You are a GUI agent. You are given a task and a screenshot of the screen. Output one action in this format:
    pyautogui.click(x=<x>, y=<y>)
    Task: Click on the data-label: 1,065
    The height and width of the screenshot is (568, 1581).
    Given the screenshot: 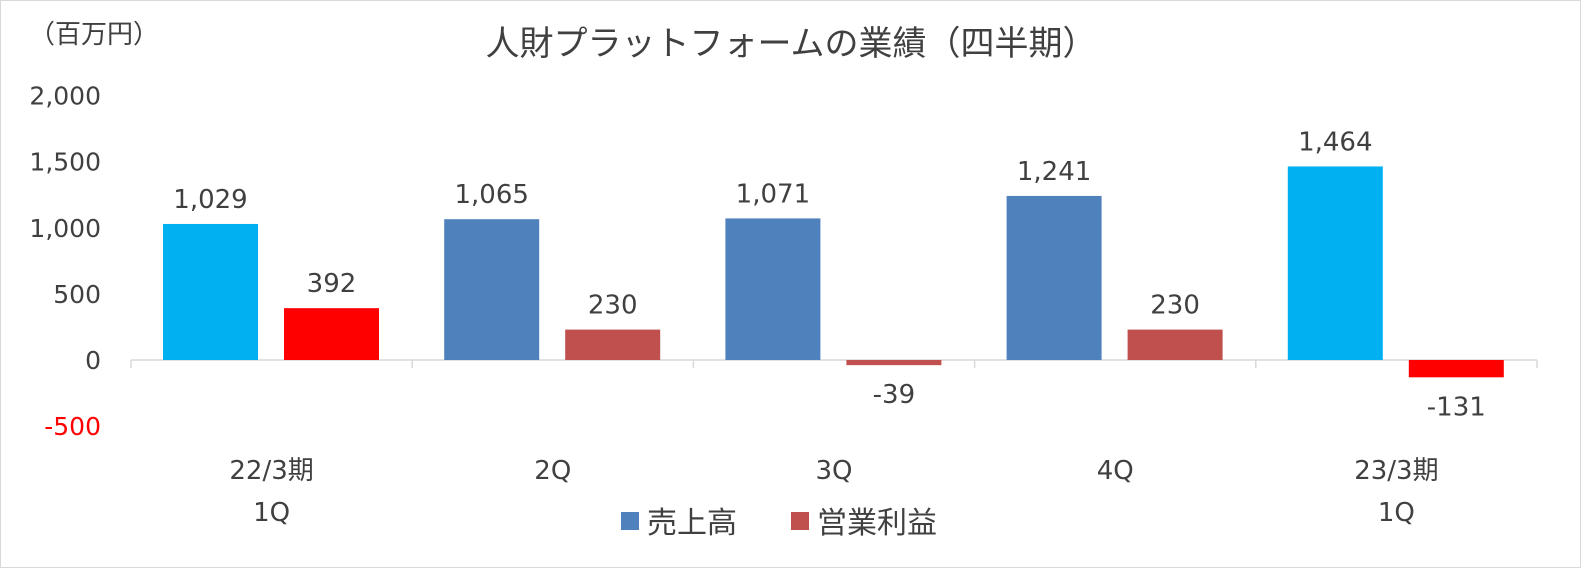 What is the action you would take?
    pyautogui.click(x=491, y=195)
    